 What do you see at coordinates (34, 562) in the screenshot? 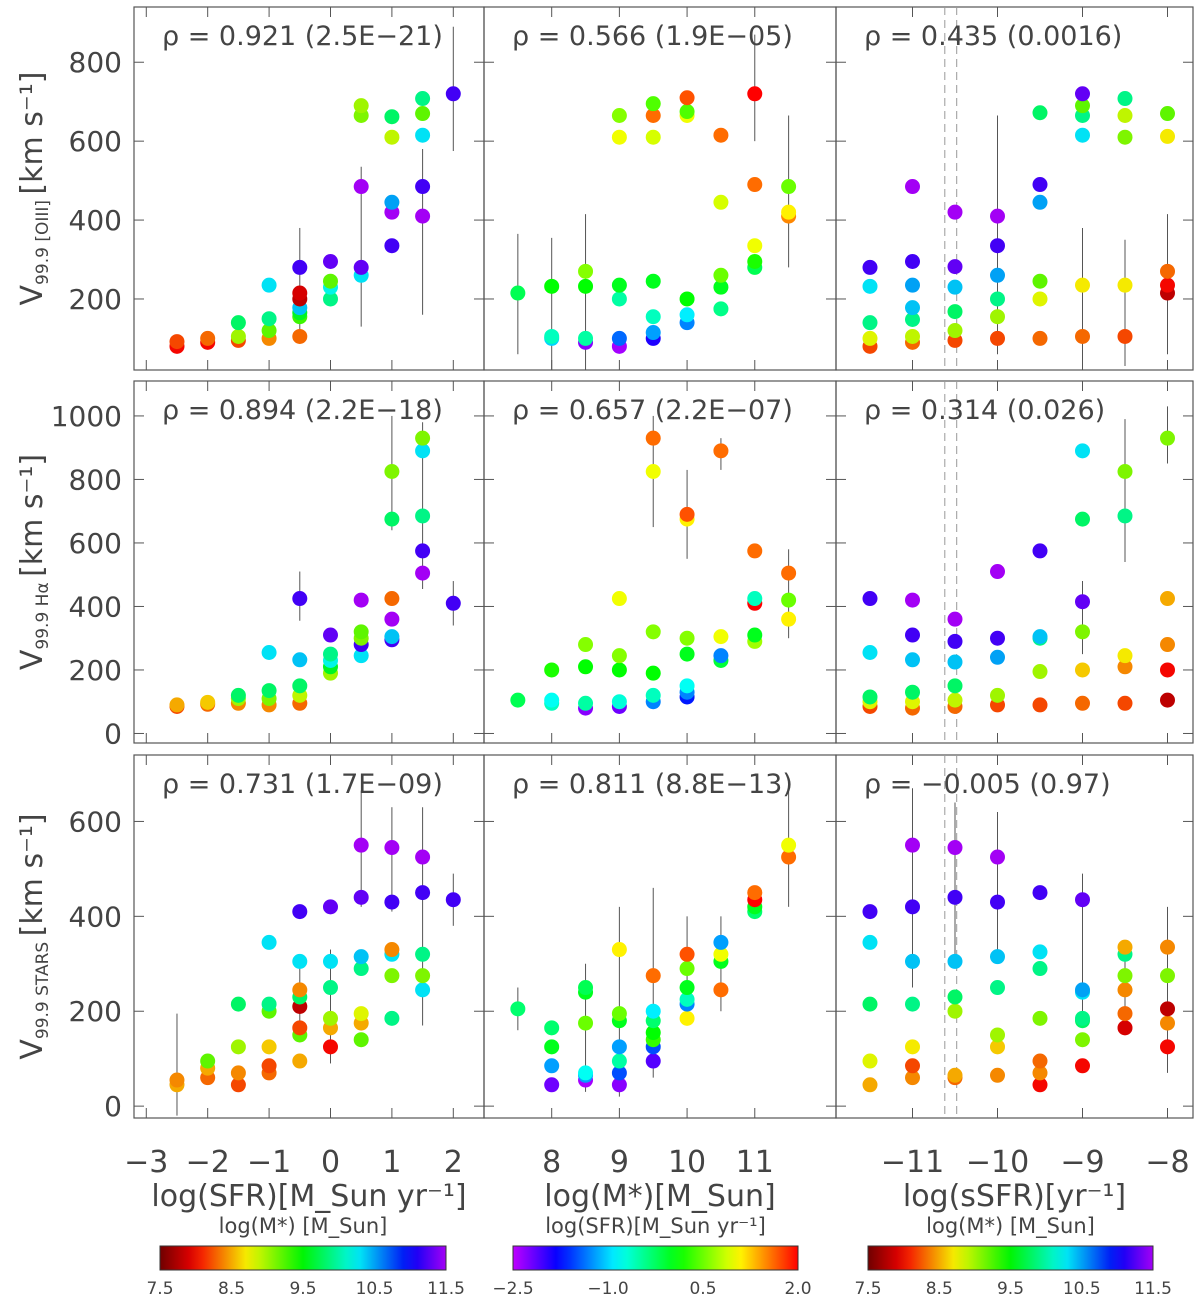
I see `y-axis-label: V99.9 Hα [km s⁻¹]` at bounding box center [34, 562].